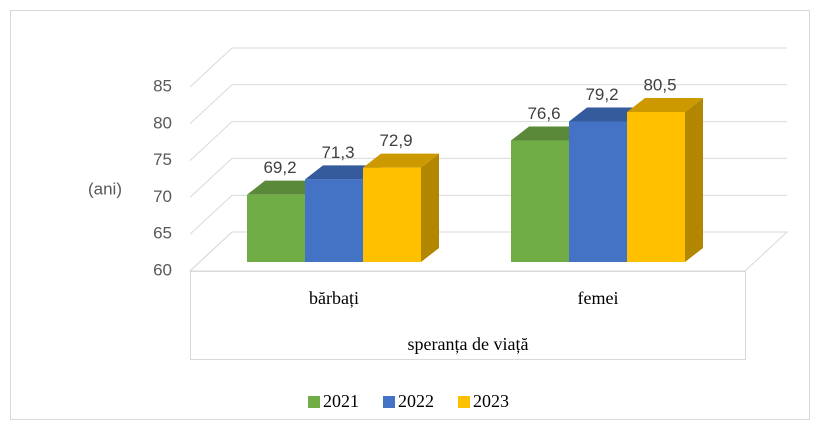 Image resolution: width=821 pixels, height=430 pixels. I want to click on y-tick-label: 70, so click(162, 196).